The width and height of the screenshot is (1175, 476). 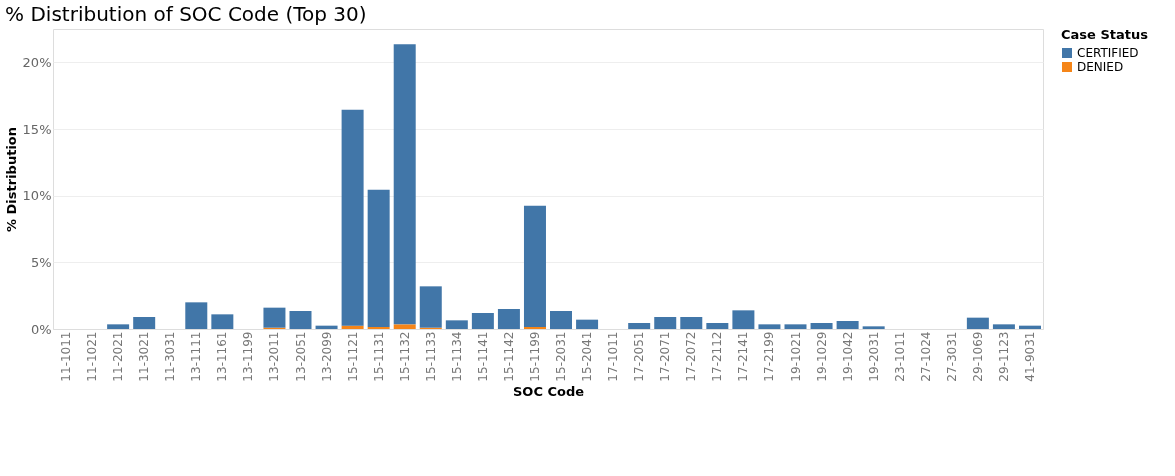 What do you see at coordinates (326, 356) in the screenshot?
I see `x-tick-label: 13-2099` at bounding box center [326, 356].